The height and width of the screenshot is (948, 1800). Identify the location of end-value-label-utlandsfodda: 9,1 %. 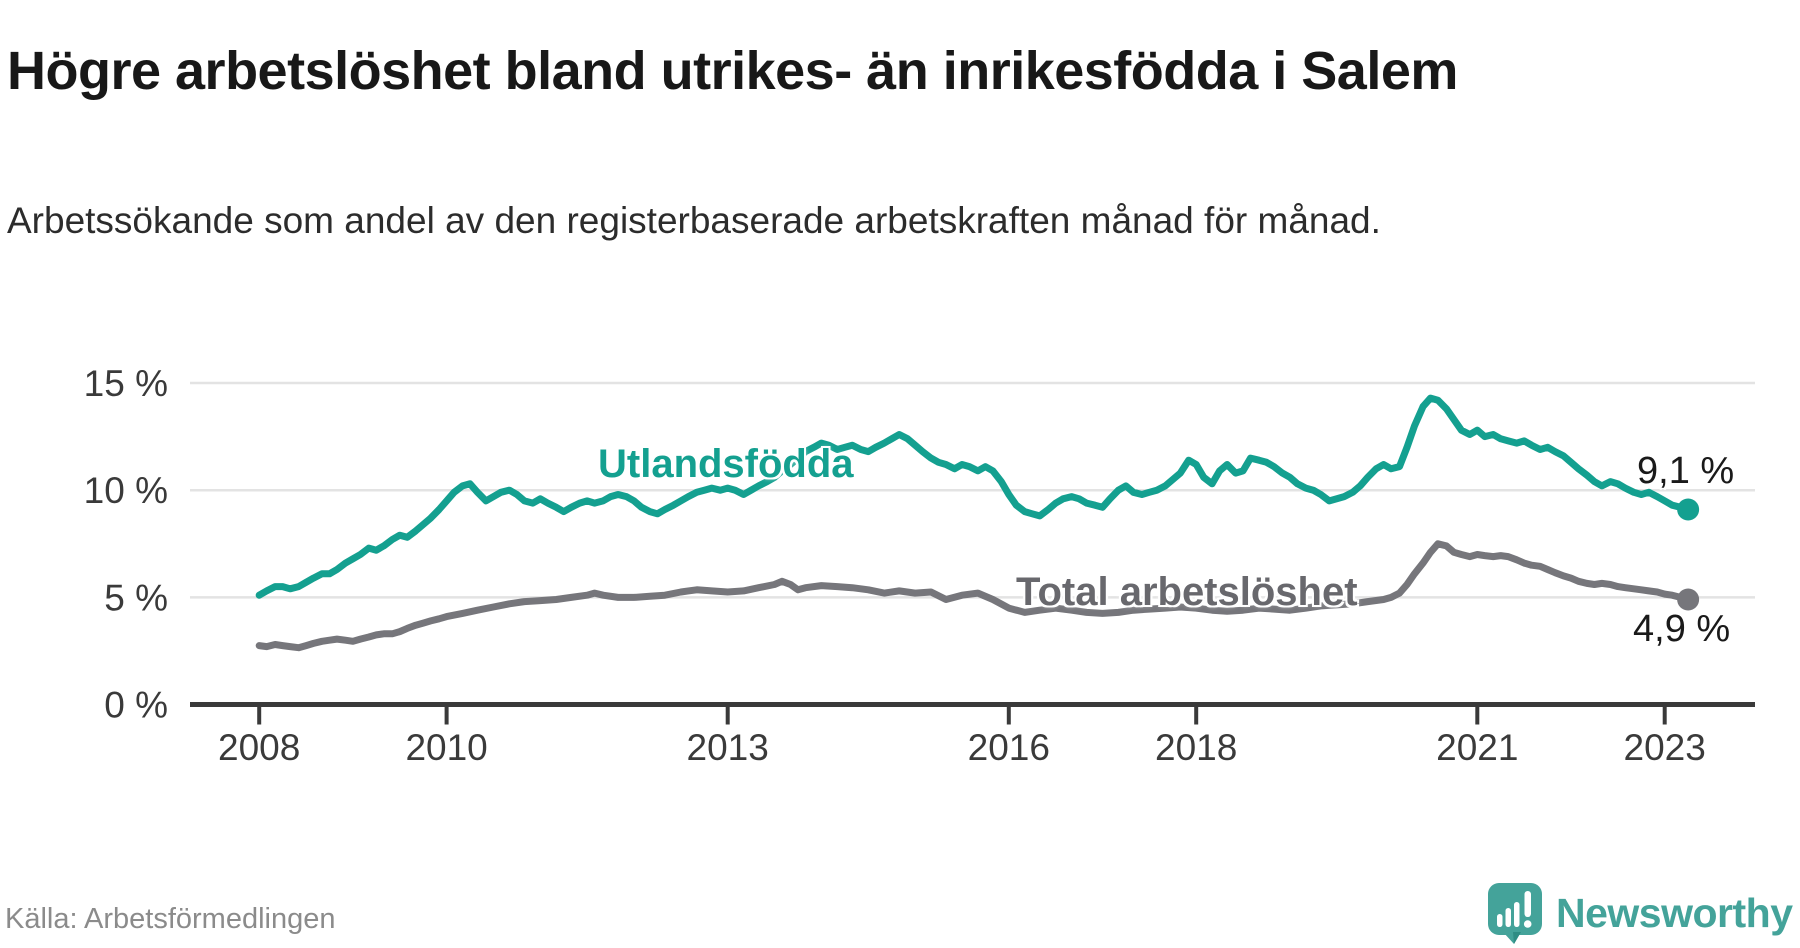
(1686, 471).